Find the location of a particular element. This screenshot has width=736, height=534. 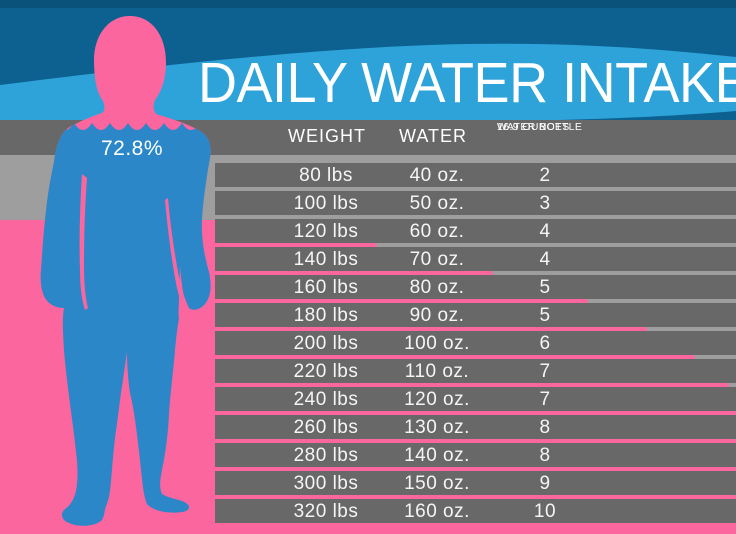

bottom-pink-band is located at coordinates (368, 528).